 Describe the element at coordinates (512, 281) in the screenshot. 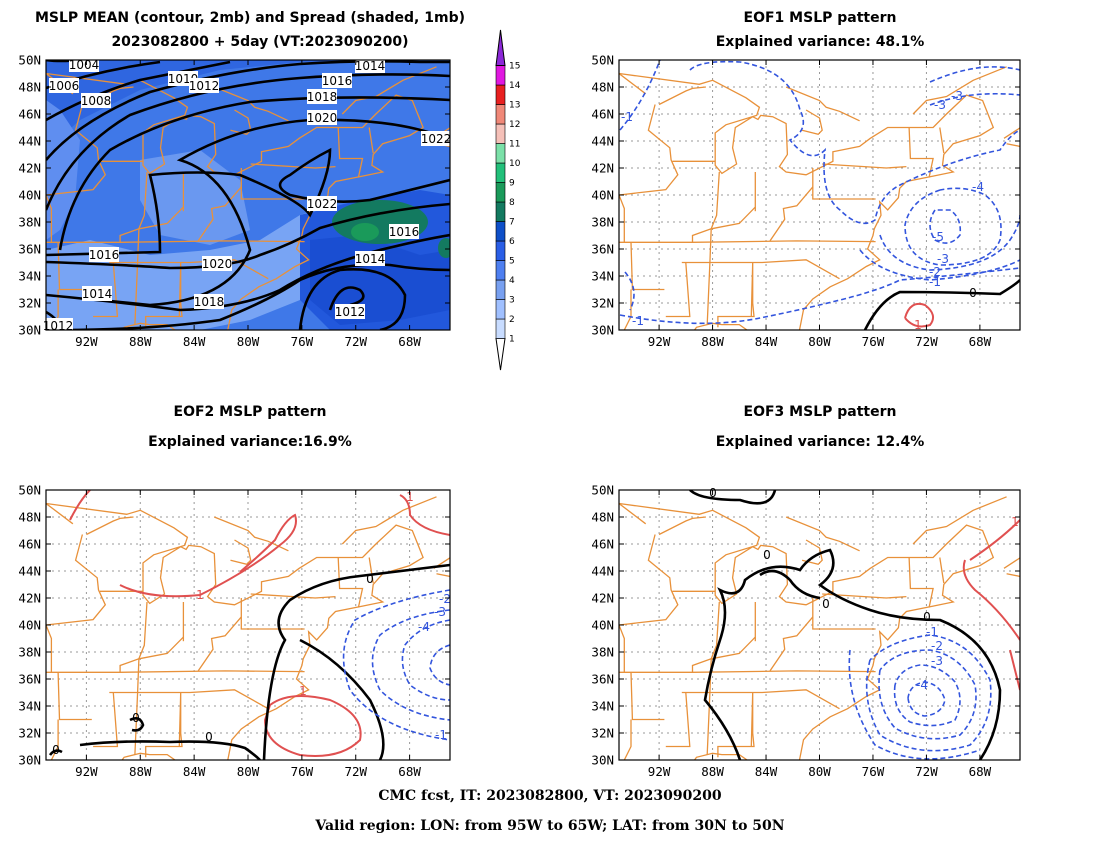

I see `colorbar-label: 4` at that location.